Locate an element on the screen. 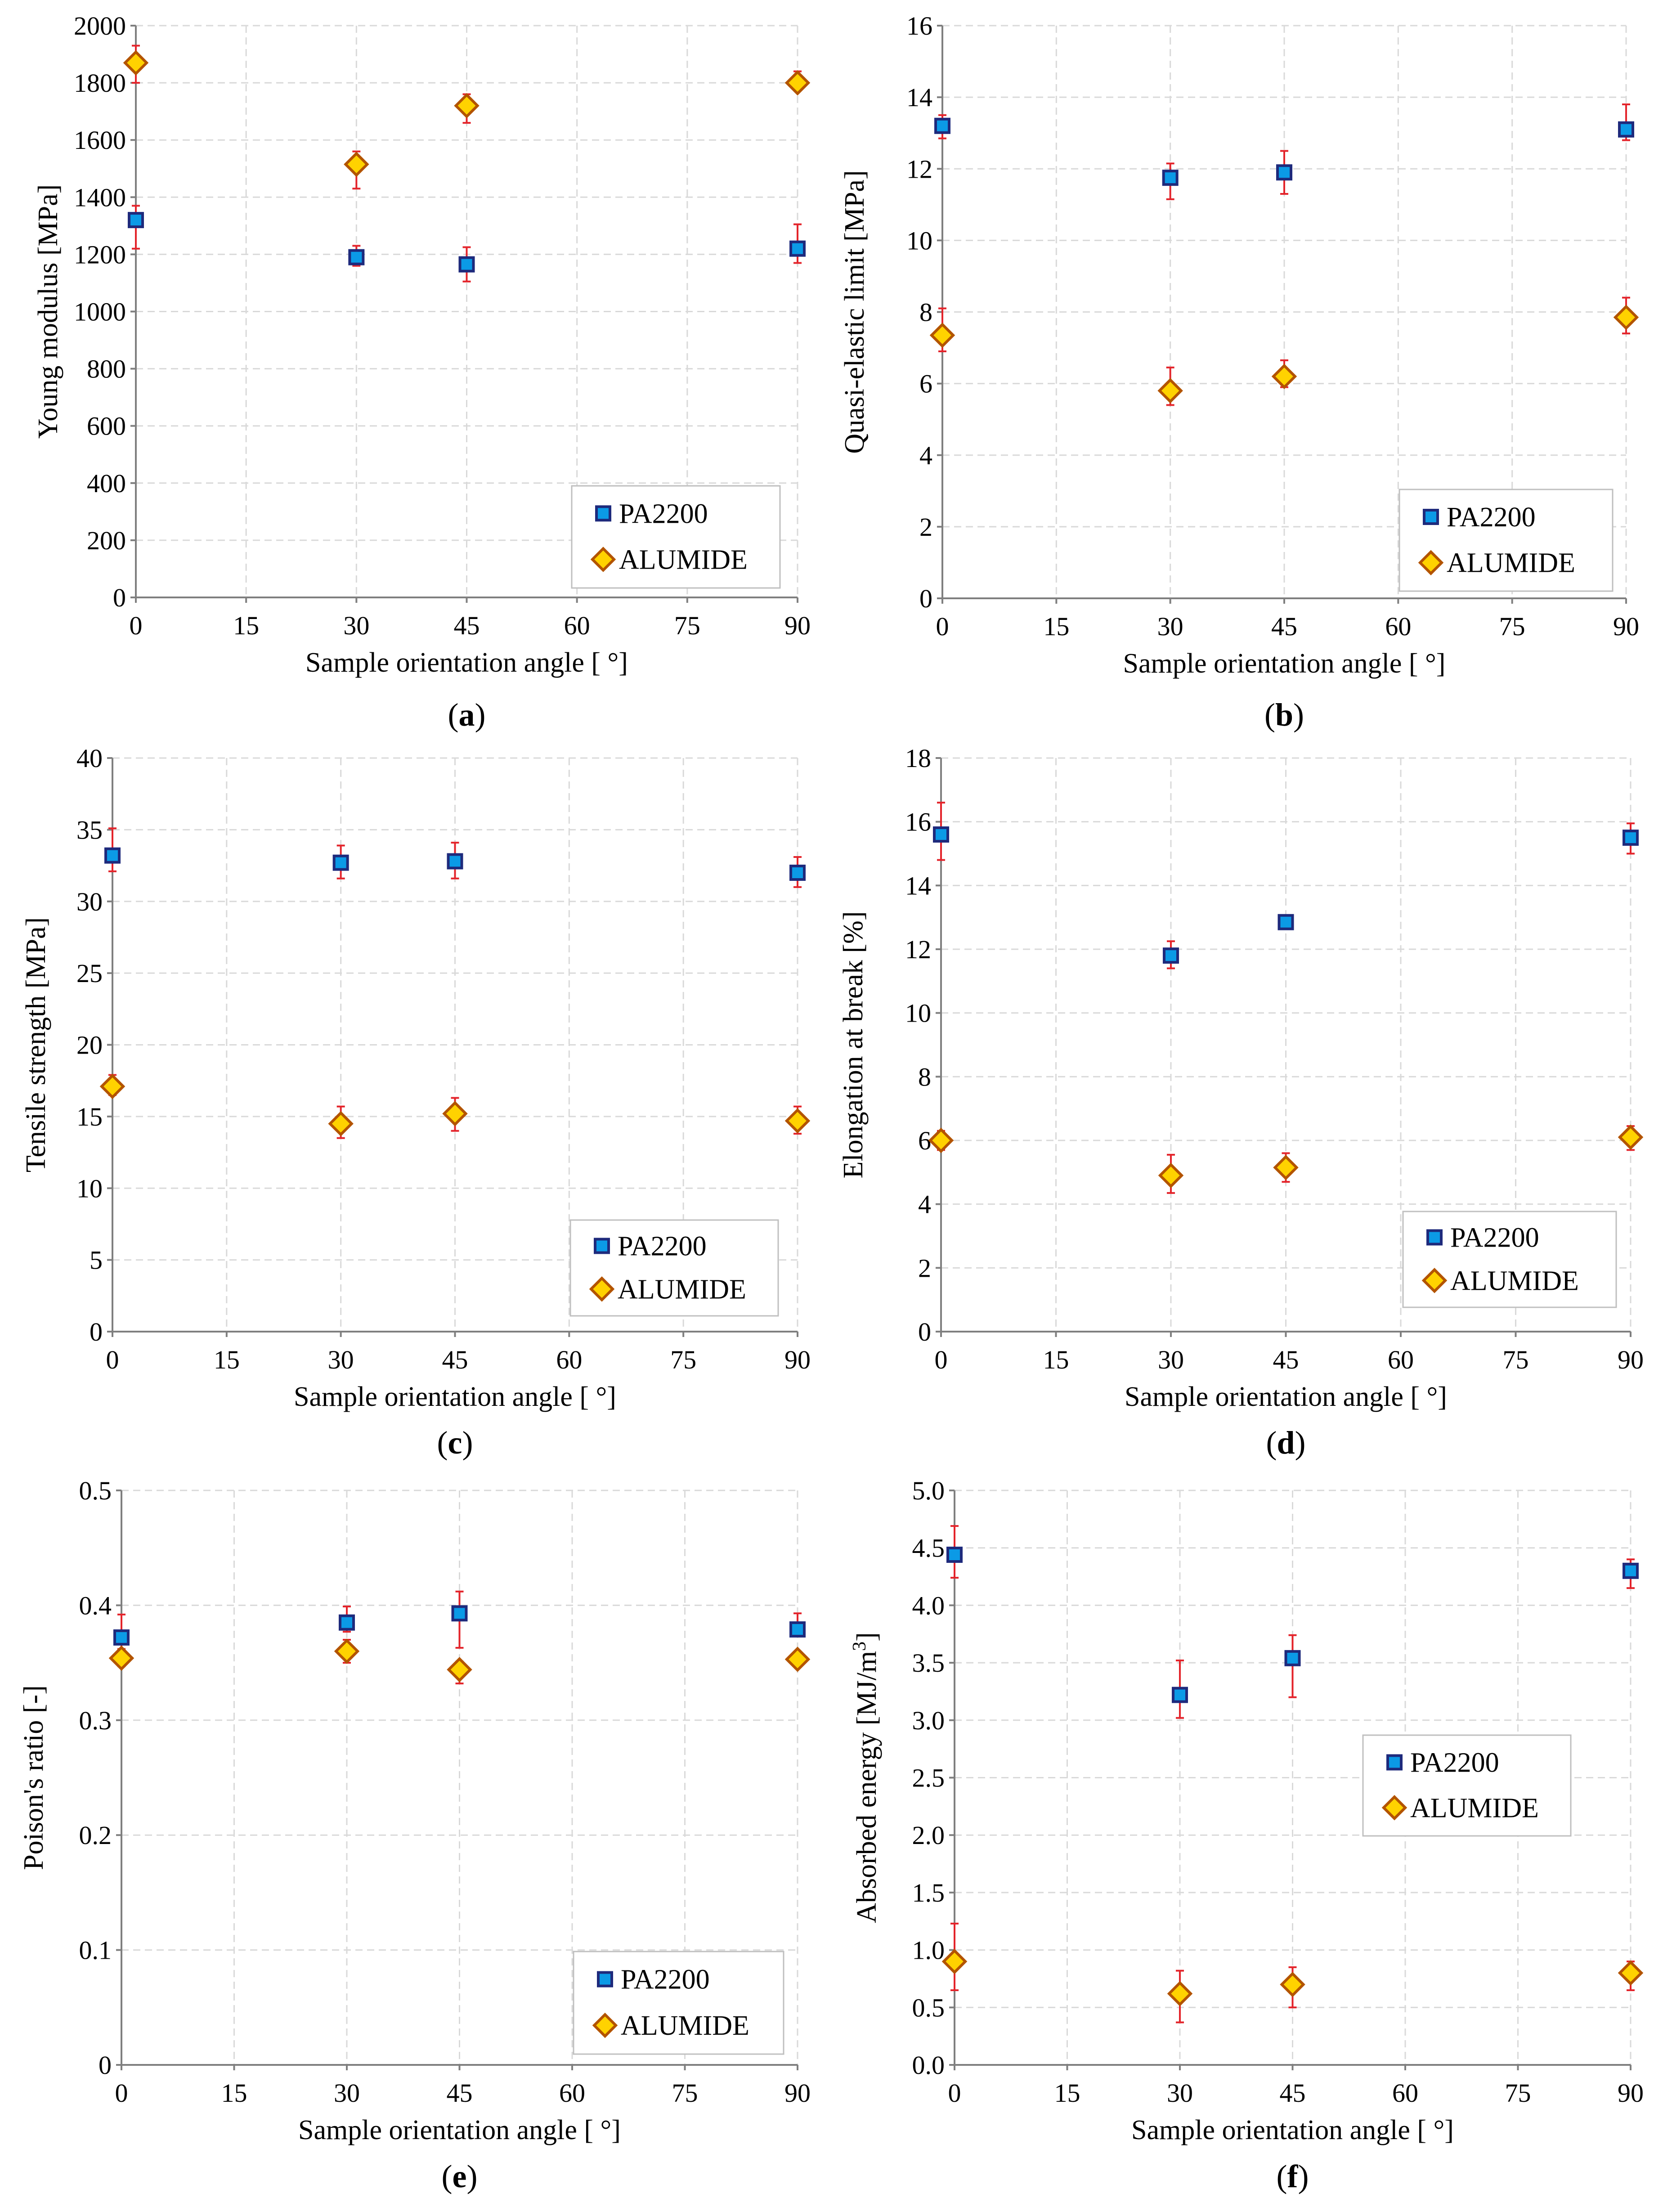  y-tick-label-3: 6 is located at coordinates (926, 384).